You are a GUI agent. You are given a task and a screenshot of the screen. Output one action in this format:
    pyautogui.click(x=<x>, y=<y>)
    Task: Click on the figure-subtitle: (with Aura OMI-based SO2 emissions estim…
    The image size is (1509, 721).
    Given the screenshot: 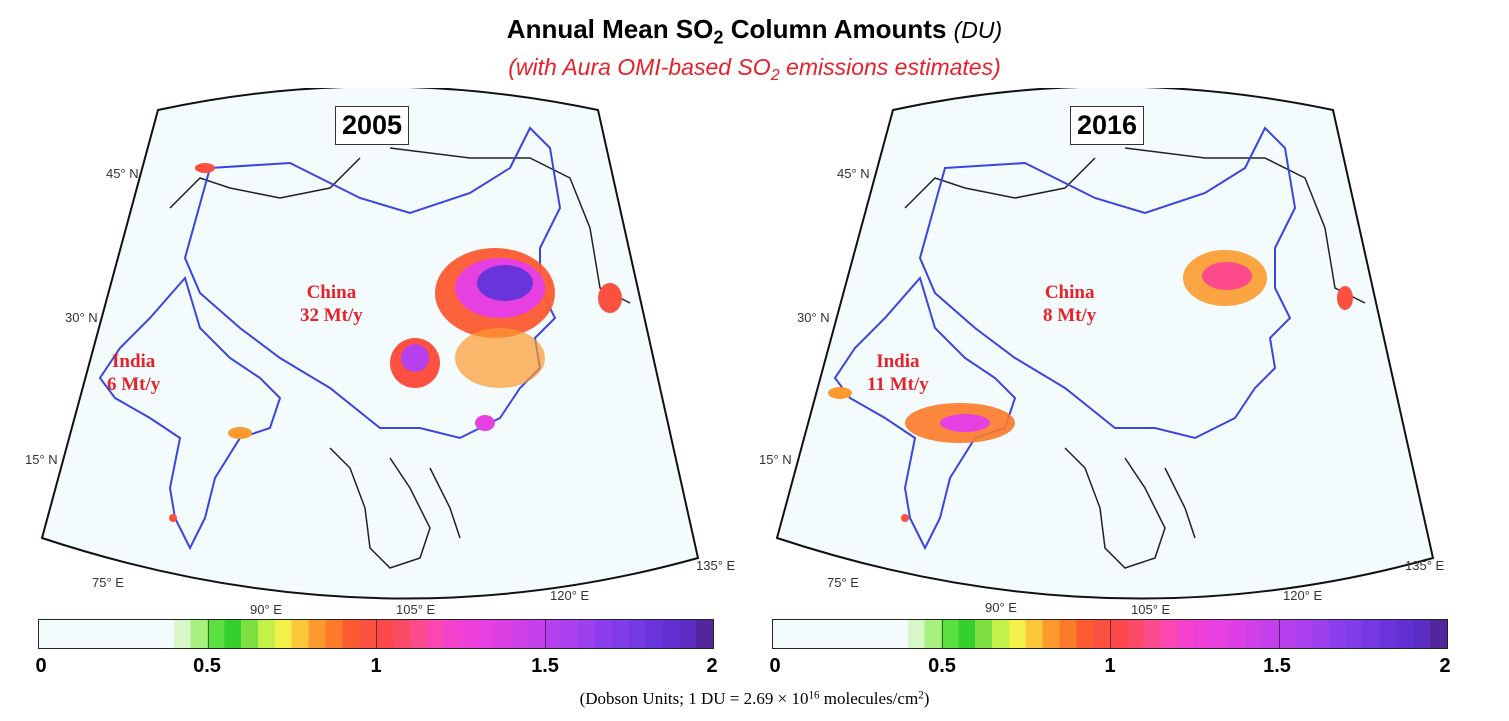 What is the action you would take?
    pyautogui.click(x=754, y=69)
    